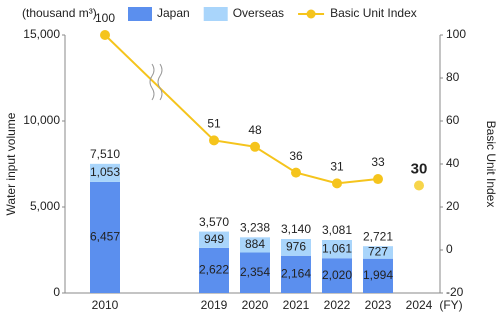 This screenshot has width=500, height=330. Describe the element at coordinates (105, 305) in the screenshot. I see `x-tick-label: 2010` at that location.